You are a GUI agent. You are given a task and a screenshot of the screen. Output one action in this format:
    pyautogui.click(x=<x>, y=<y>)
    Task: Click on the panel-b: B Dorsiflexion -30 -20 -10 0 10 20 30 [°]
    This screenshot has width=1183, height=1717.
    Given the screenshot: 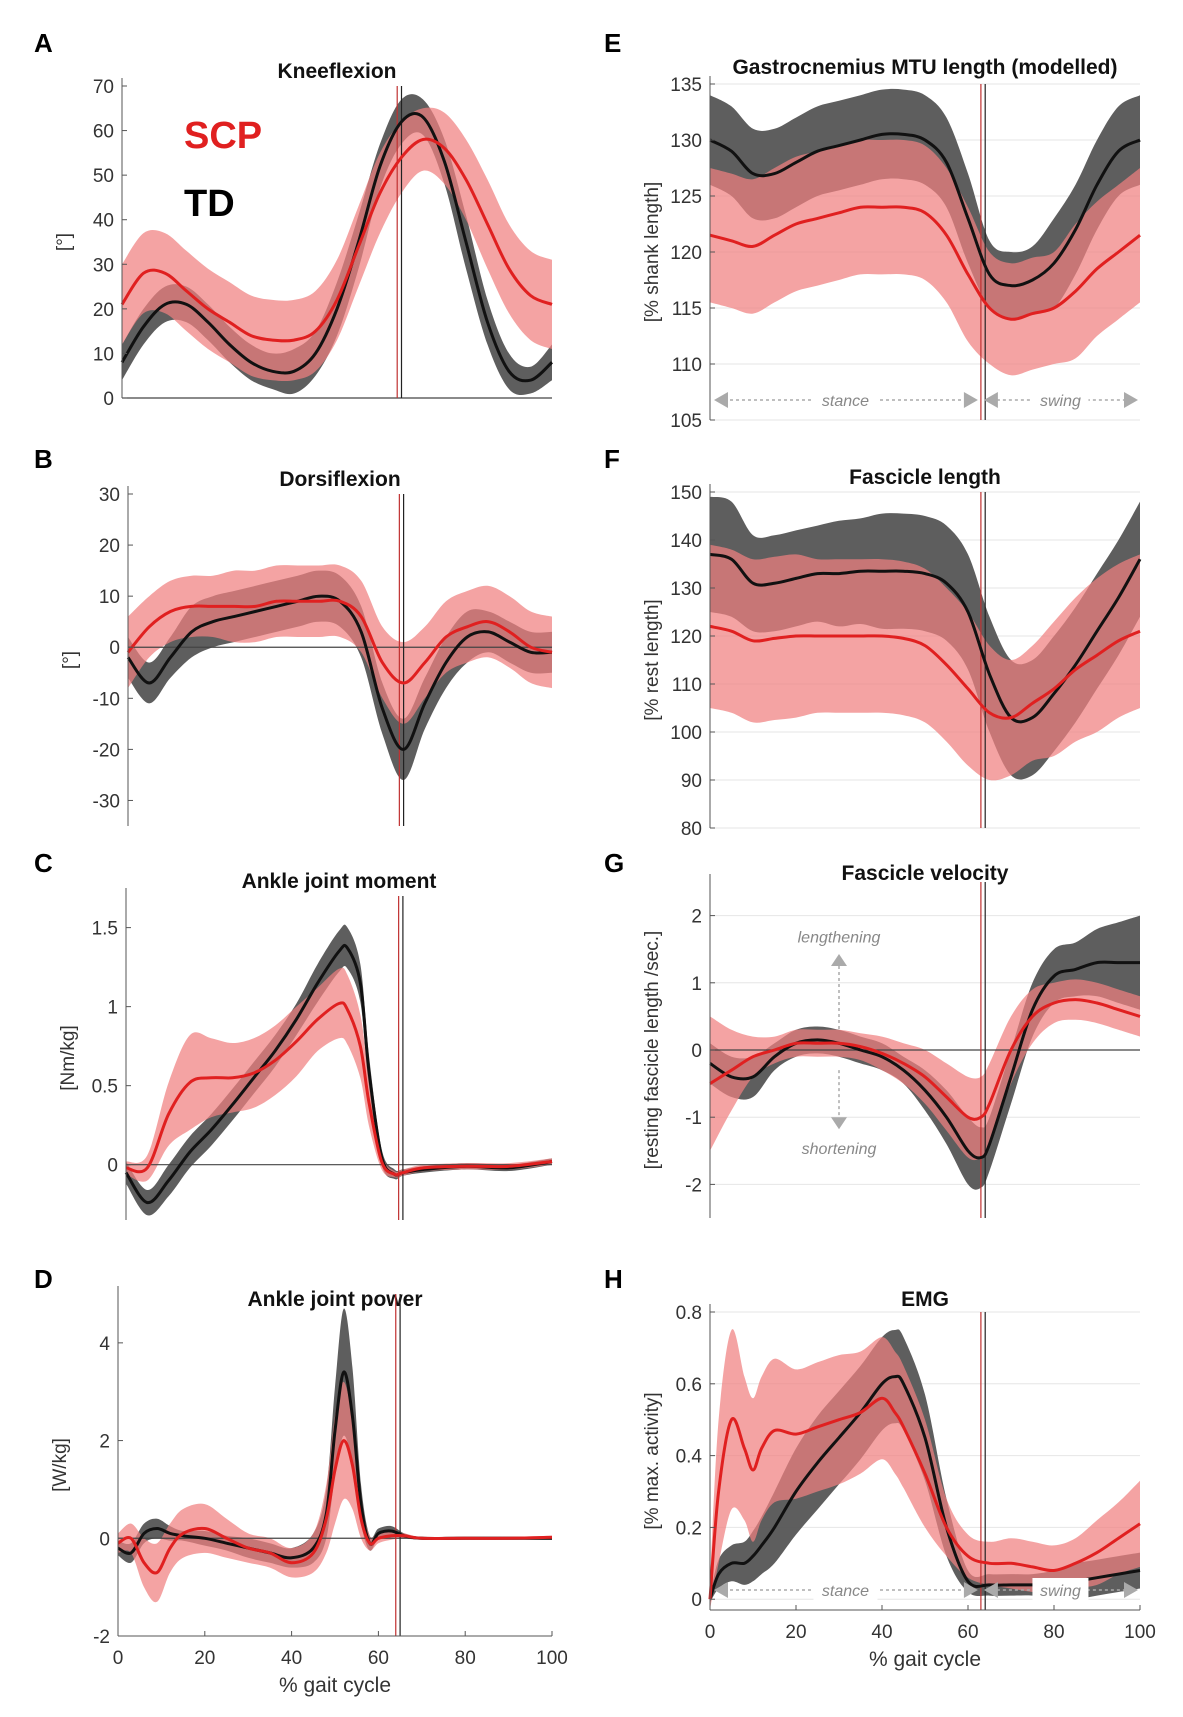 What is the action you would take?
    pyautogui.click(x=293, y=635)
    